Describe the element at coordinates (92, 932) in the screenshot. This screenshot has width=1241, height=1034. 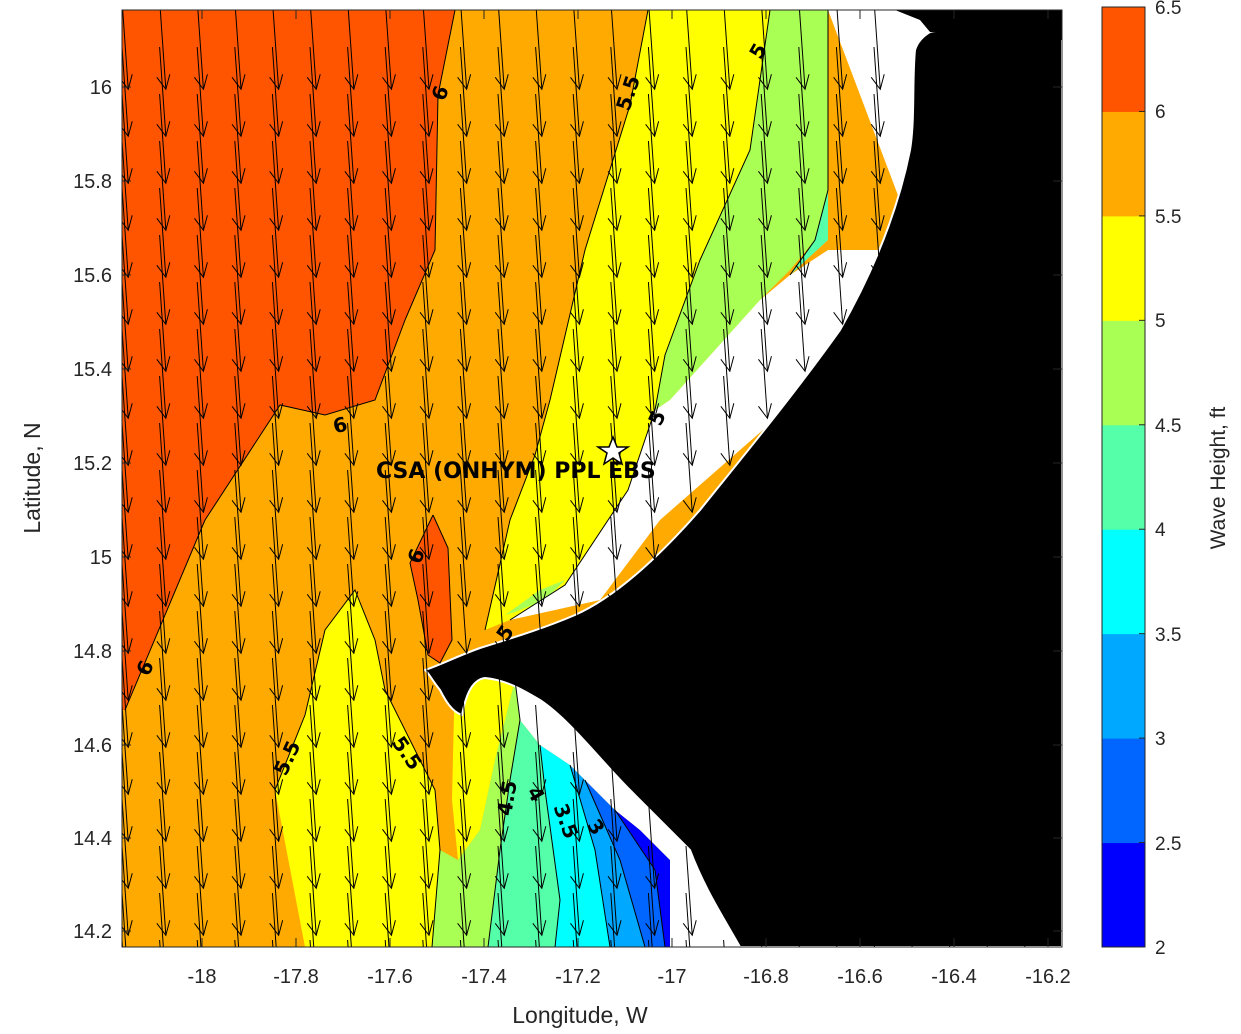
I see `y-tick-label: 14.2` at that location.